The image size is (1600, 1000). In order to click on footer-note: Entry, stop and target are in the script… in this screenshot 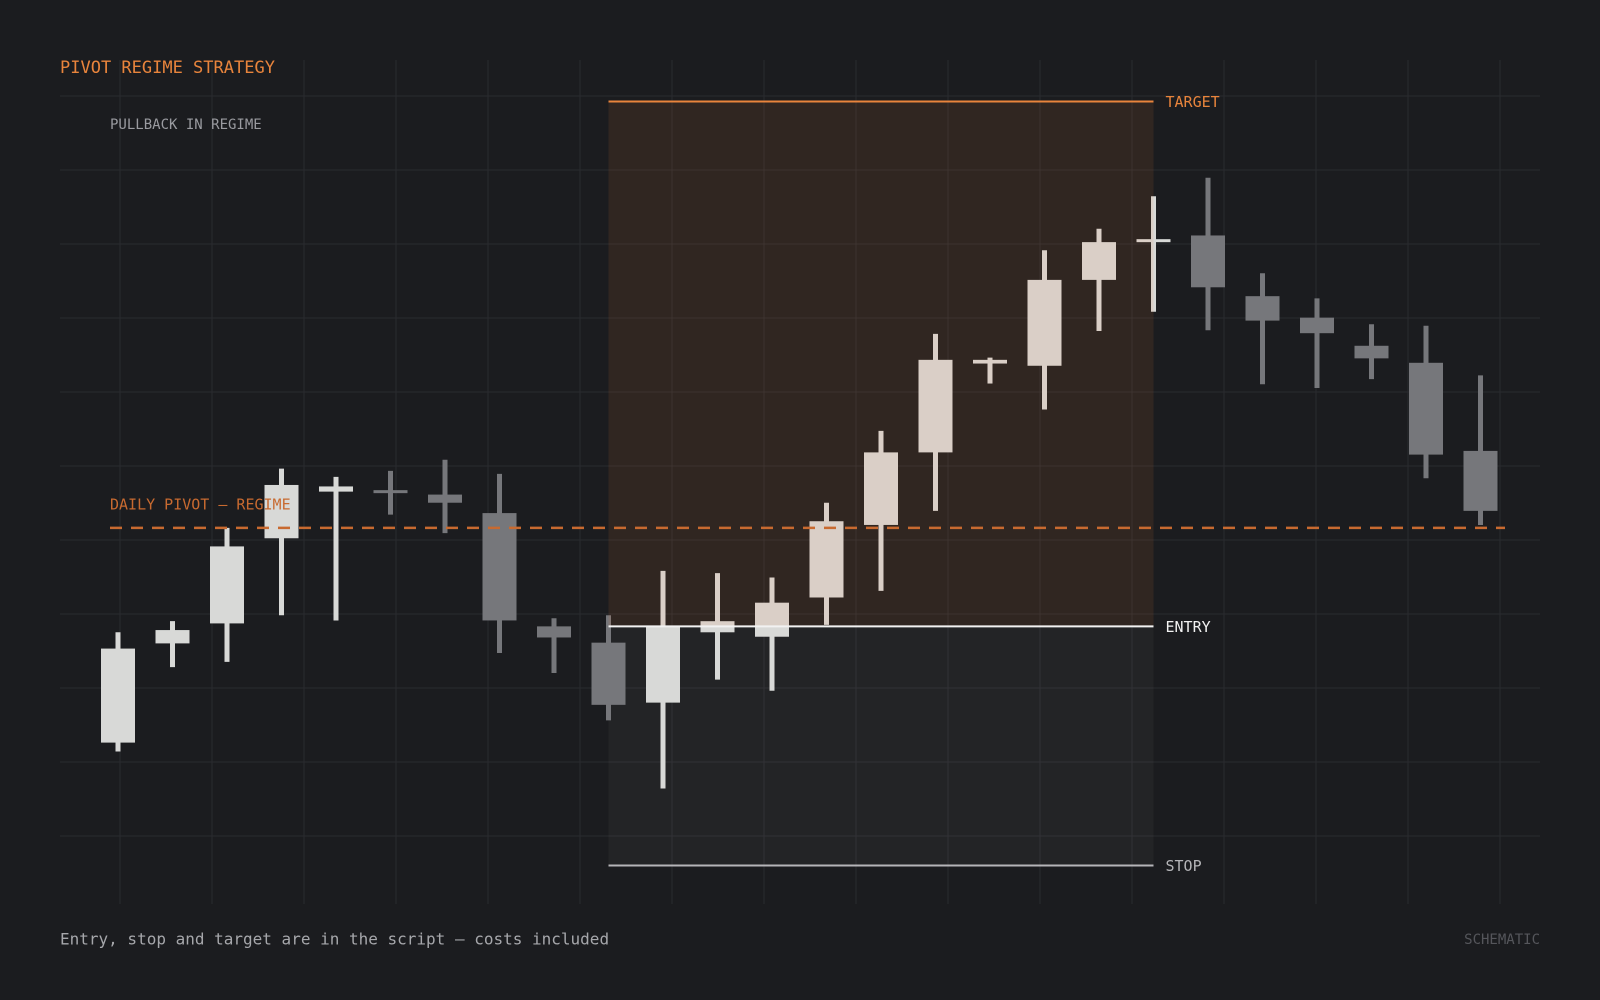, I will do `click(334, 939)`.